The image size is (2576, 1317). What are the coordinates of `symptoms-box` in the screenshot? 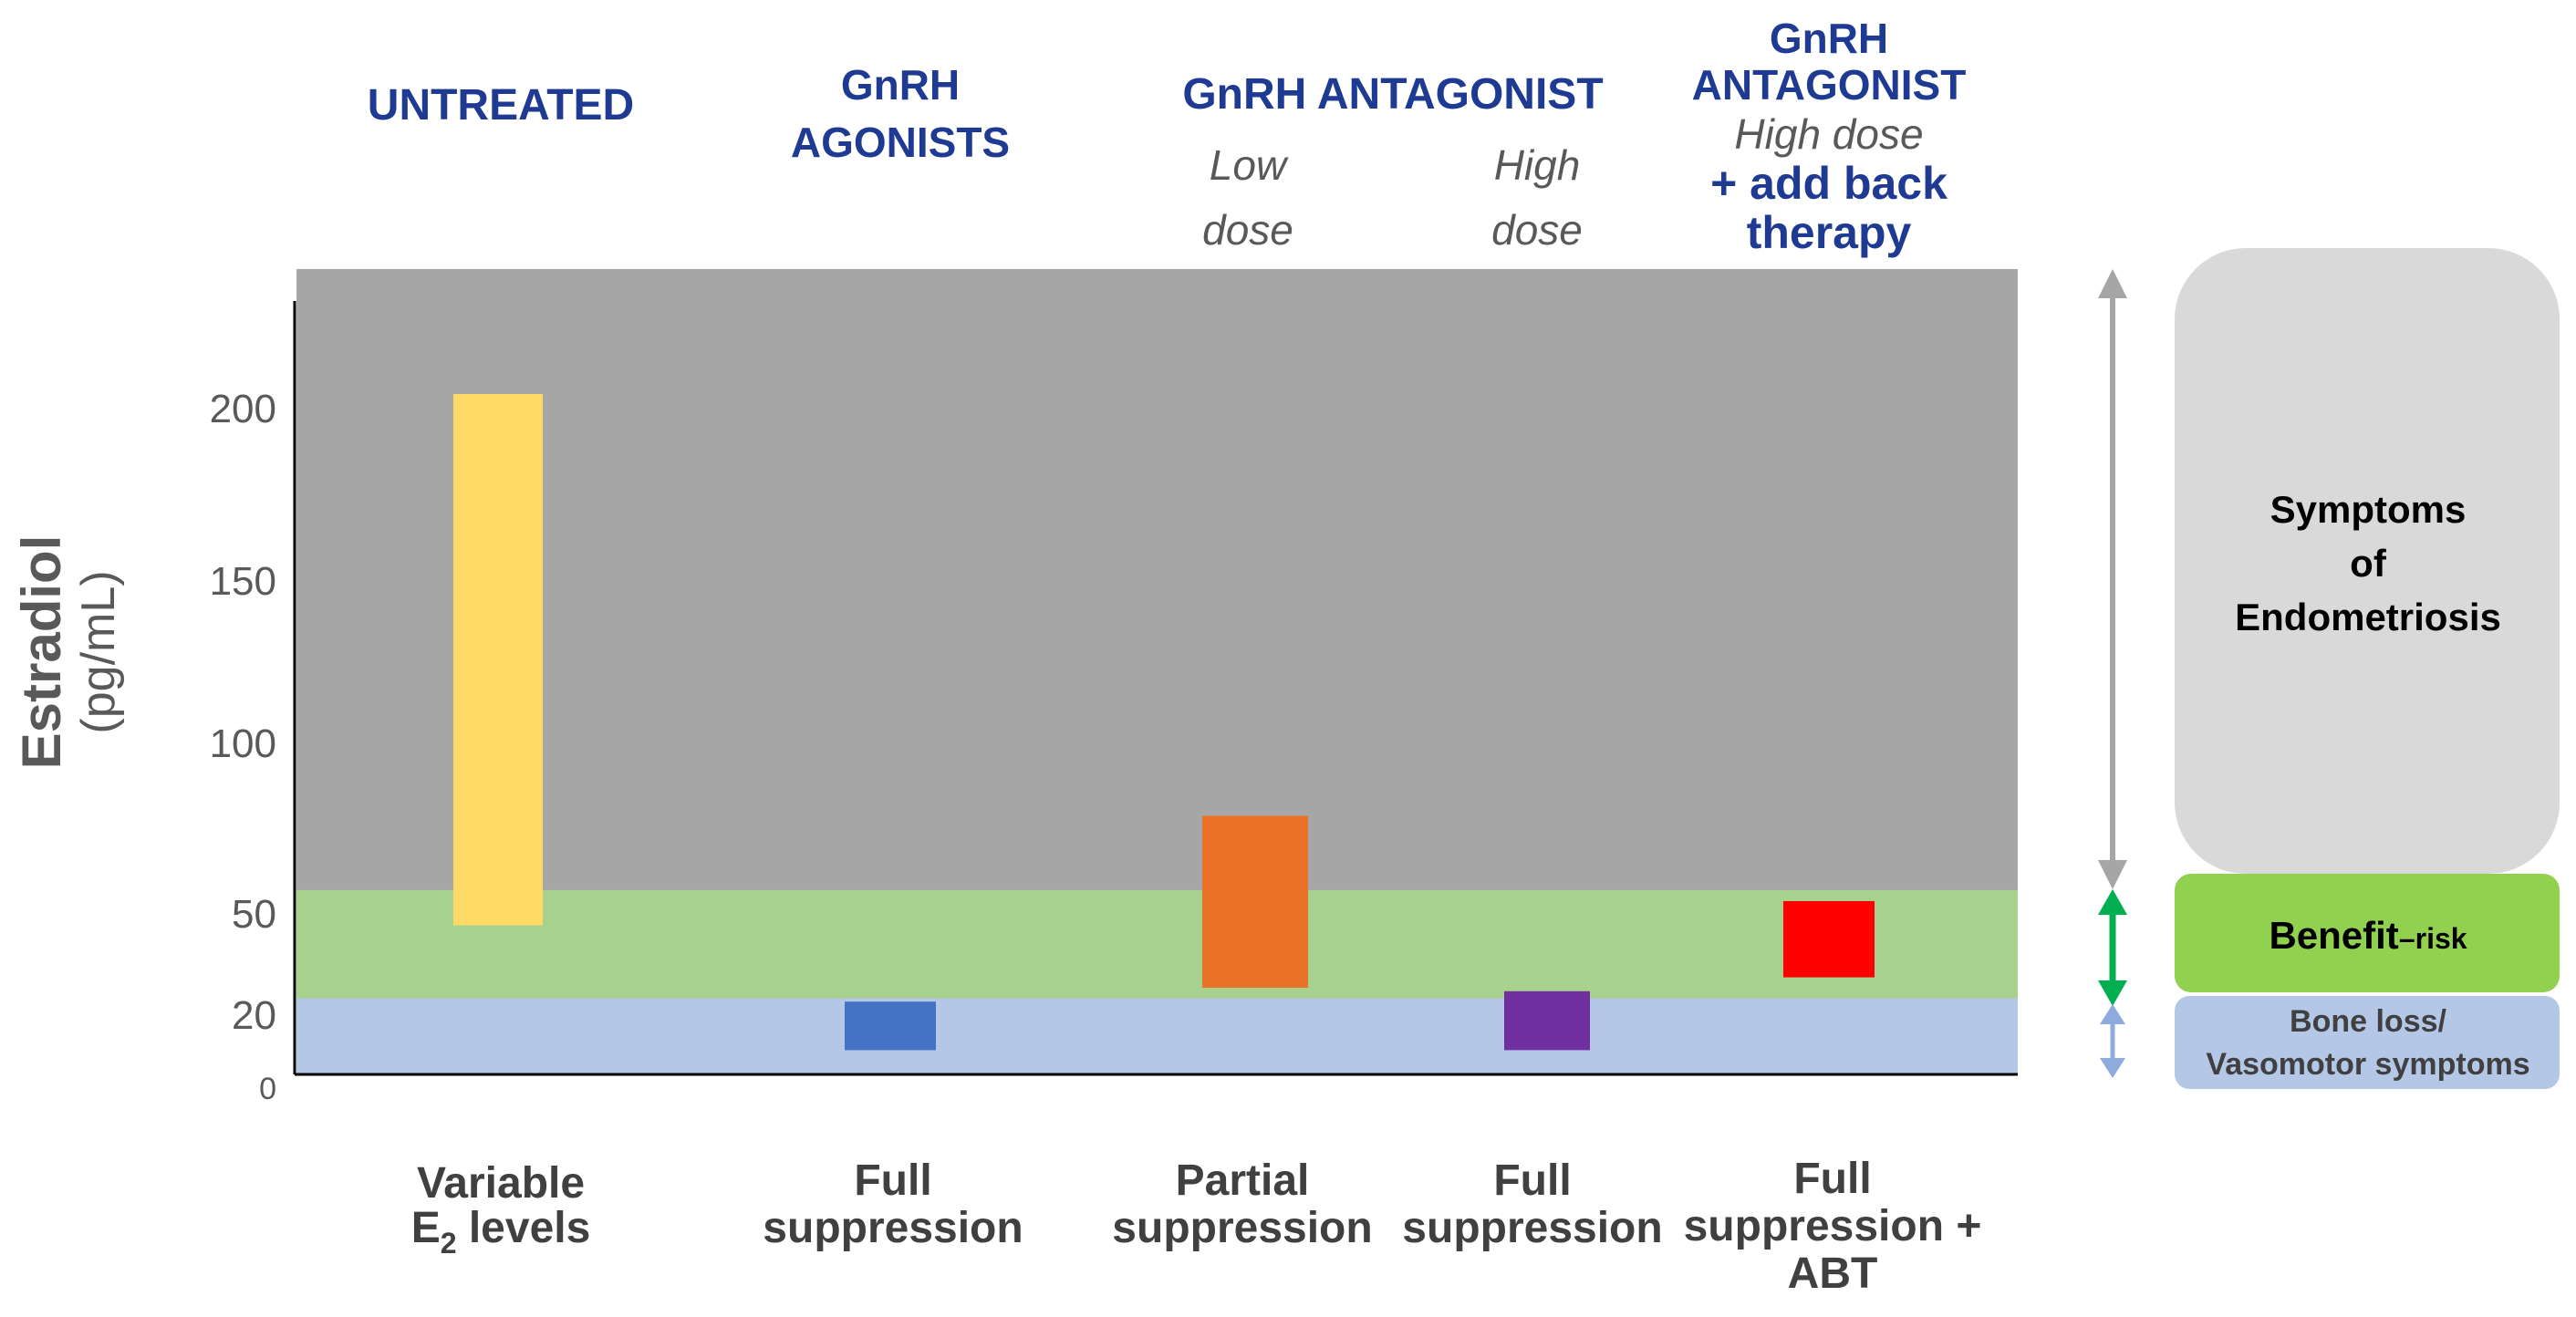 It's located at (2367, 561).